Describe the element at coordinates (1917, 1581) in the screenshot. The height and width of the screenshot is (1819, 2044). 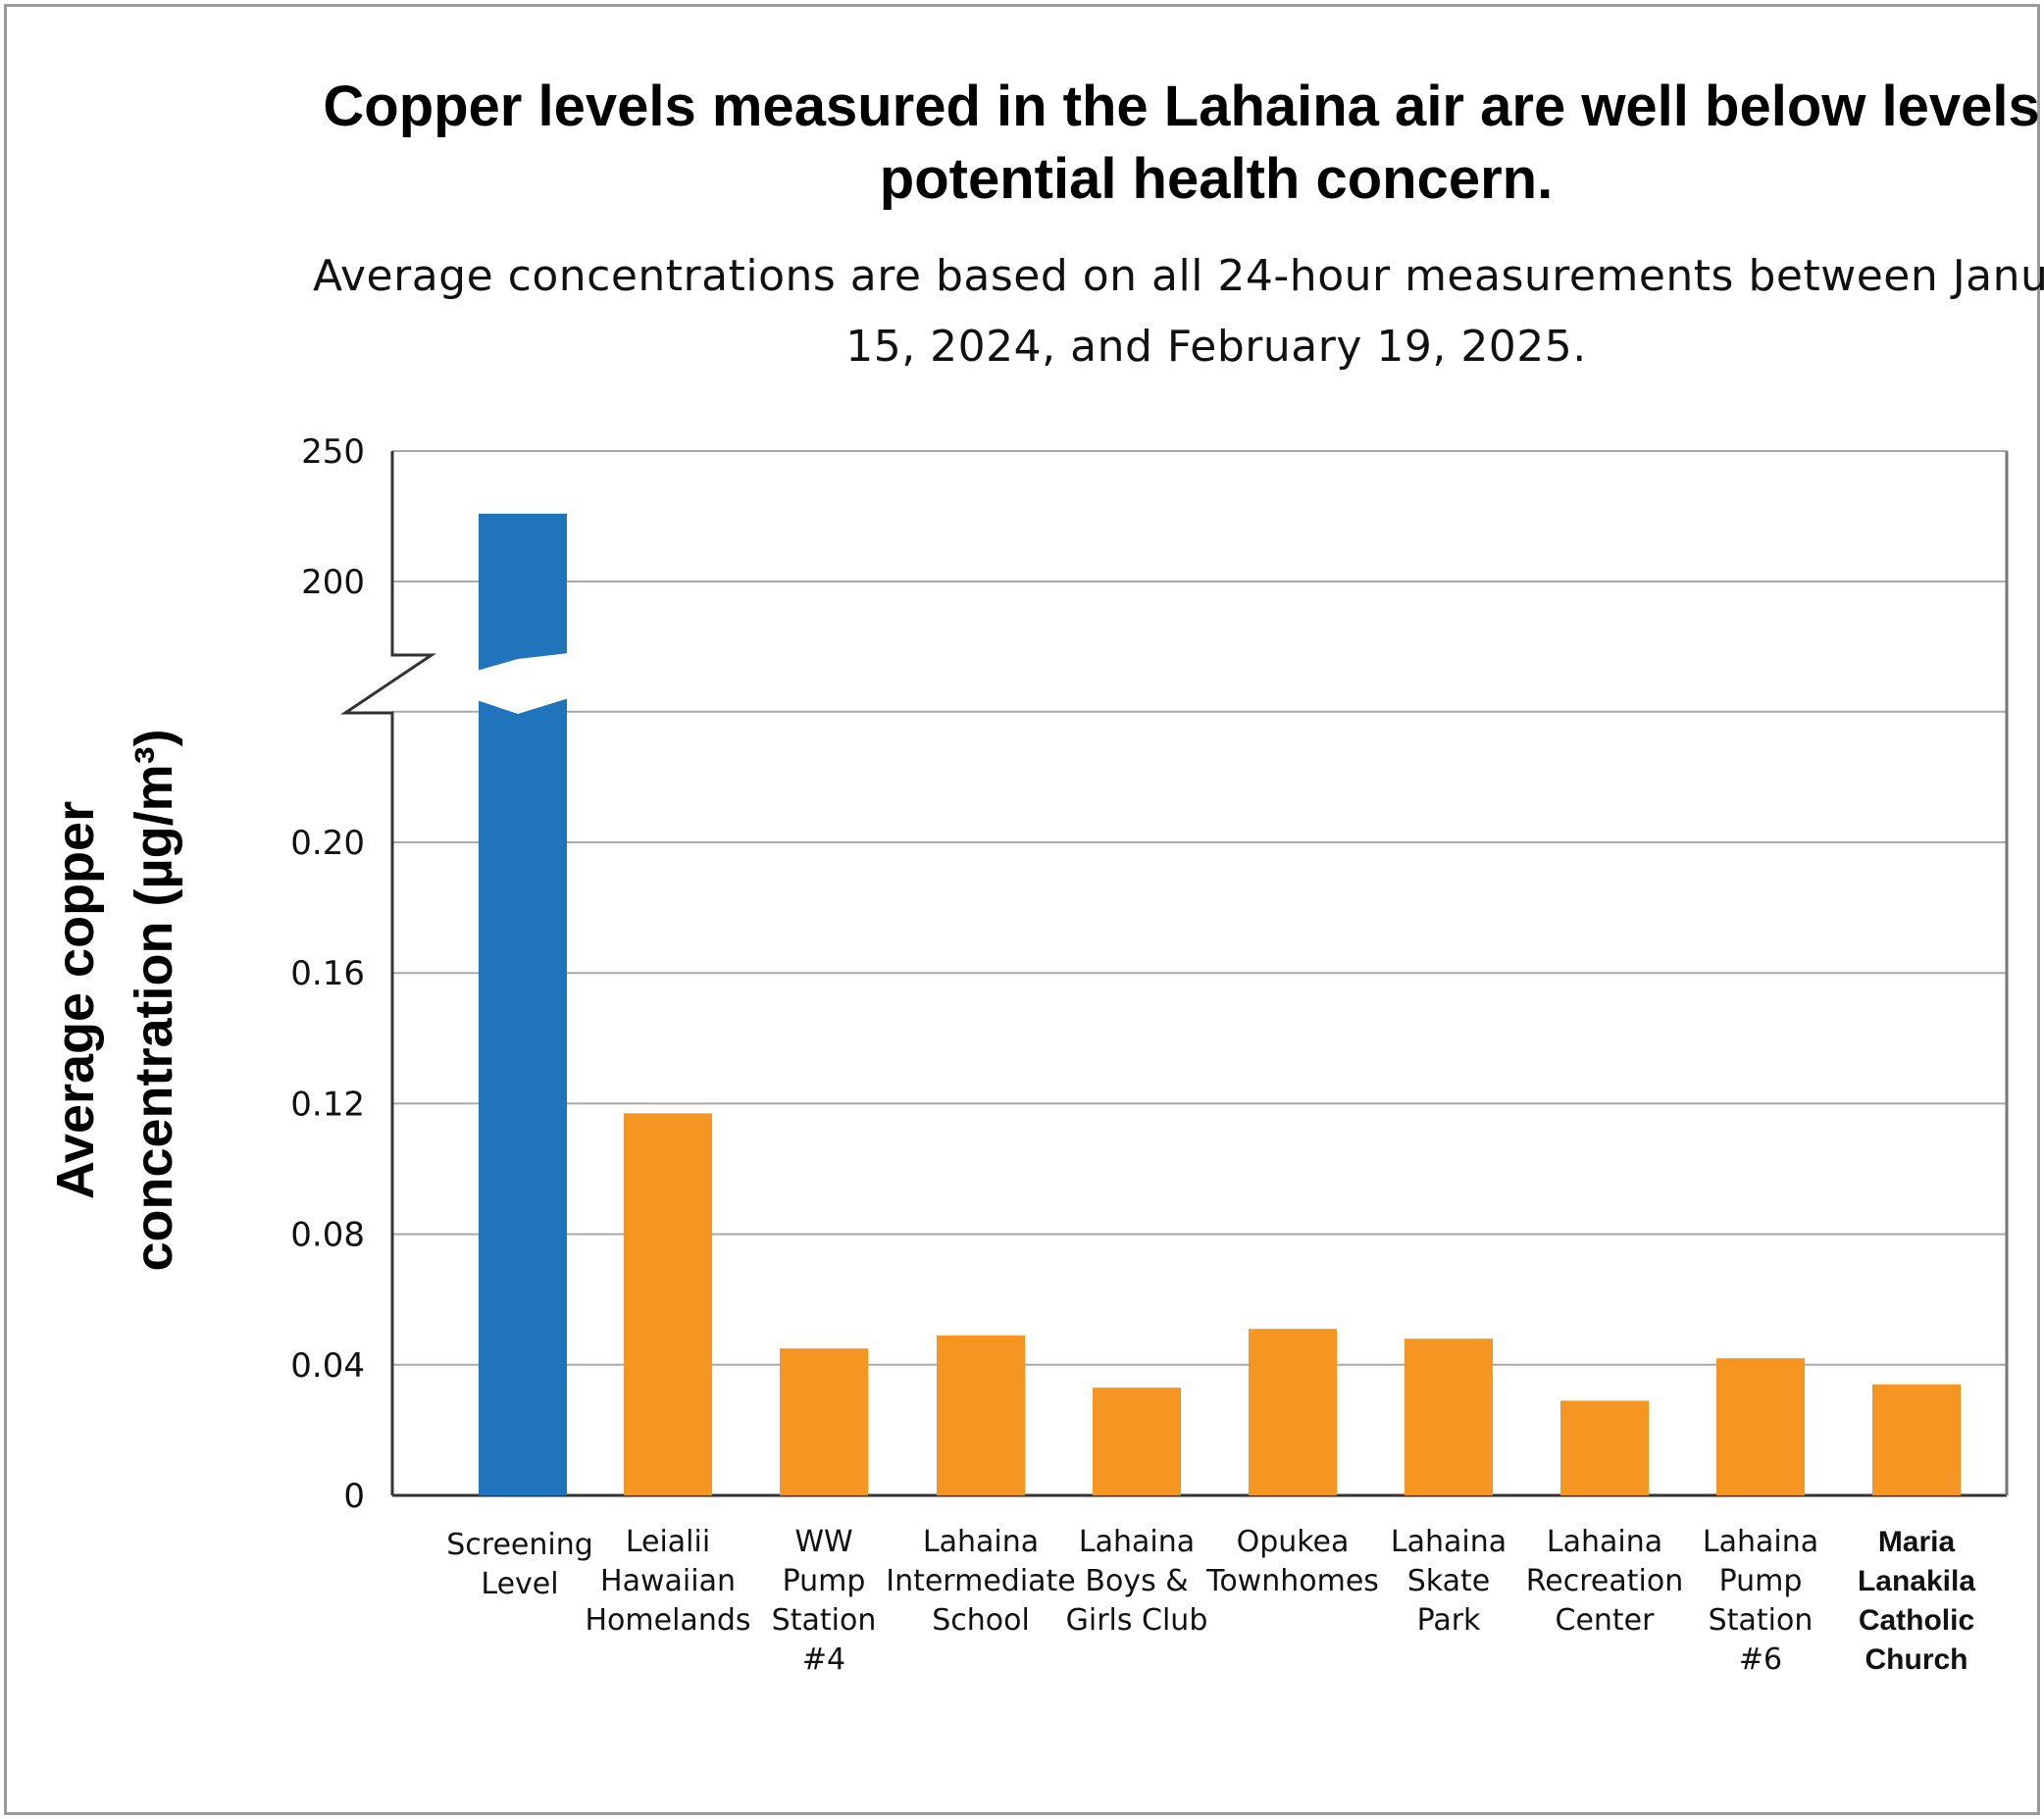
I see `x-tick-label-line: Lanakila` at that location.